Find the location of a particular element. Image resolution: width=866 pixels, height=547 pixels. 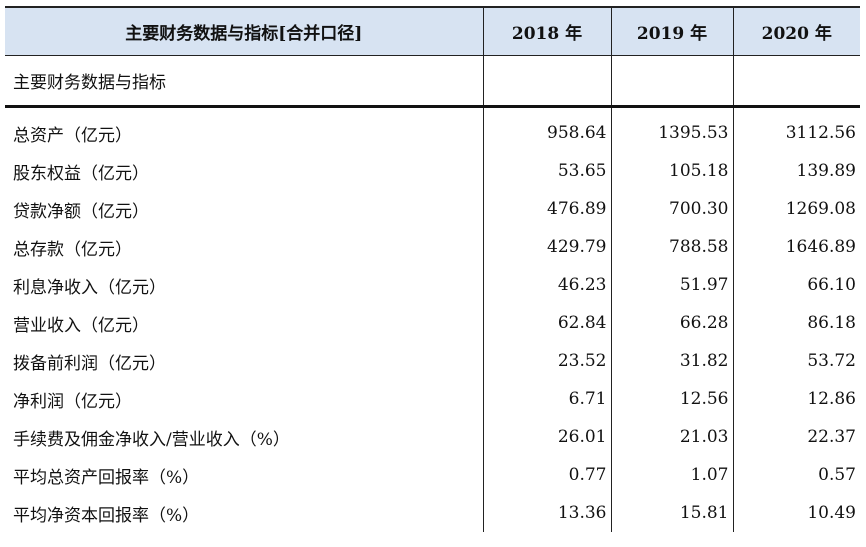

row-label: 平均净资本回报率（%） is located at coordinates (106, 515).